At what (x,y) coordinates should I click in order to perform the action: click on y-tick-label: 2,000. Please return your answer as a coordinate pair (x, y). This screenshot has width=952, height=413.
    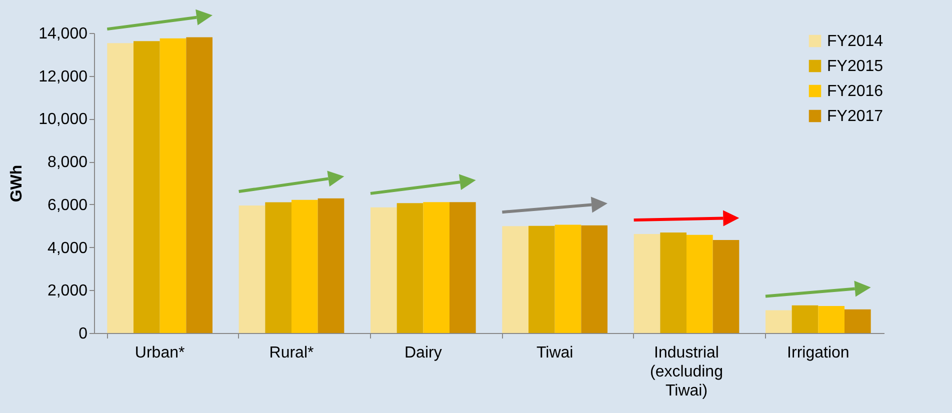
    Looking at the image, I should click on (67, 291).